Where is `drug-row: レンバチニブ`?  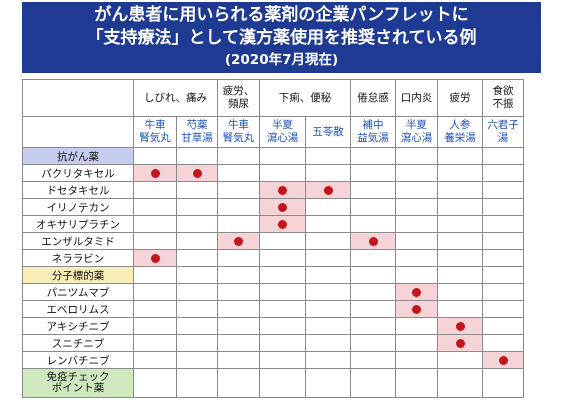
drug-row: レンバチニブ is located at coordinates (273, 360).